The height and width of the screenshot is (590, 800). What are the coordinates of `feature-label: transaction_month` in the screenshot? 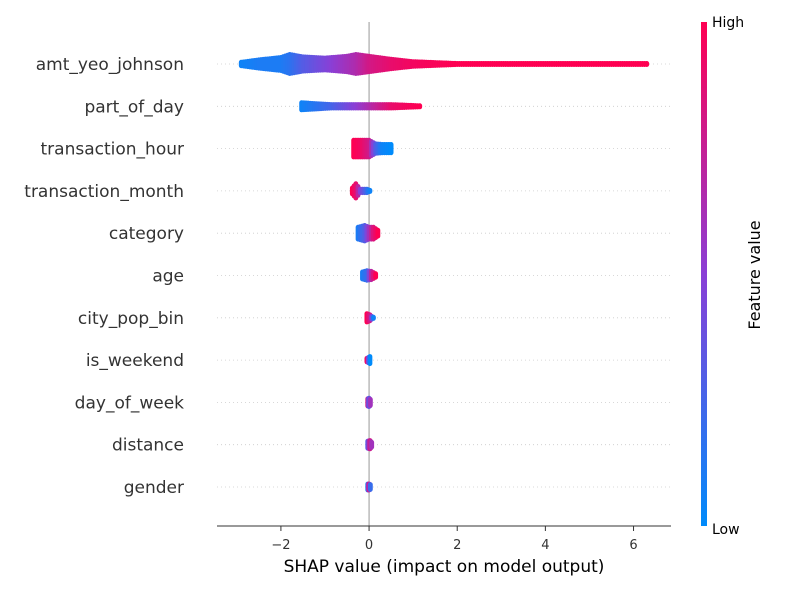 It's located at (104, 192).